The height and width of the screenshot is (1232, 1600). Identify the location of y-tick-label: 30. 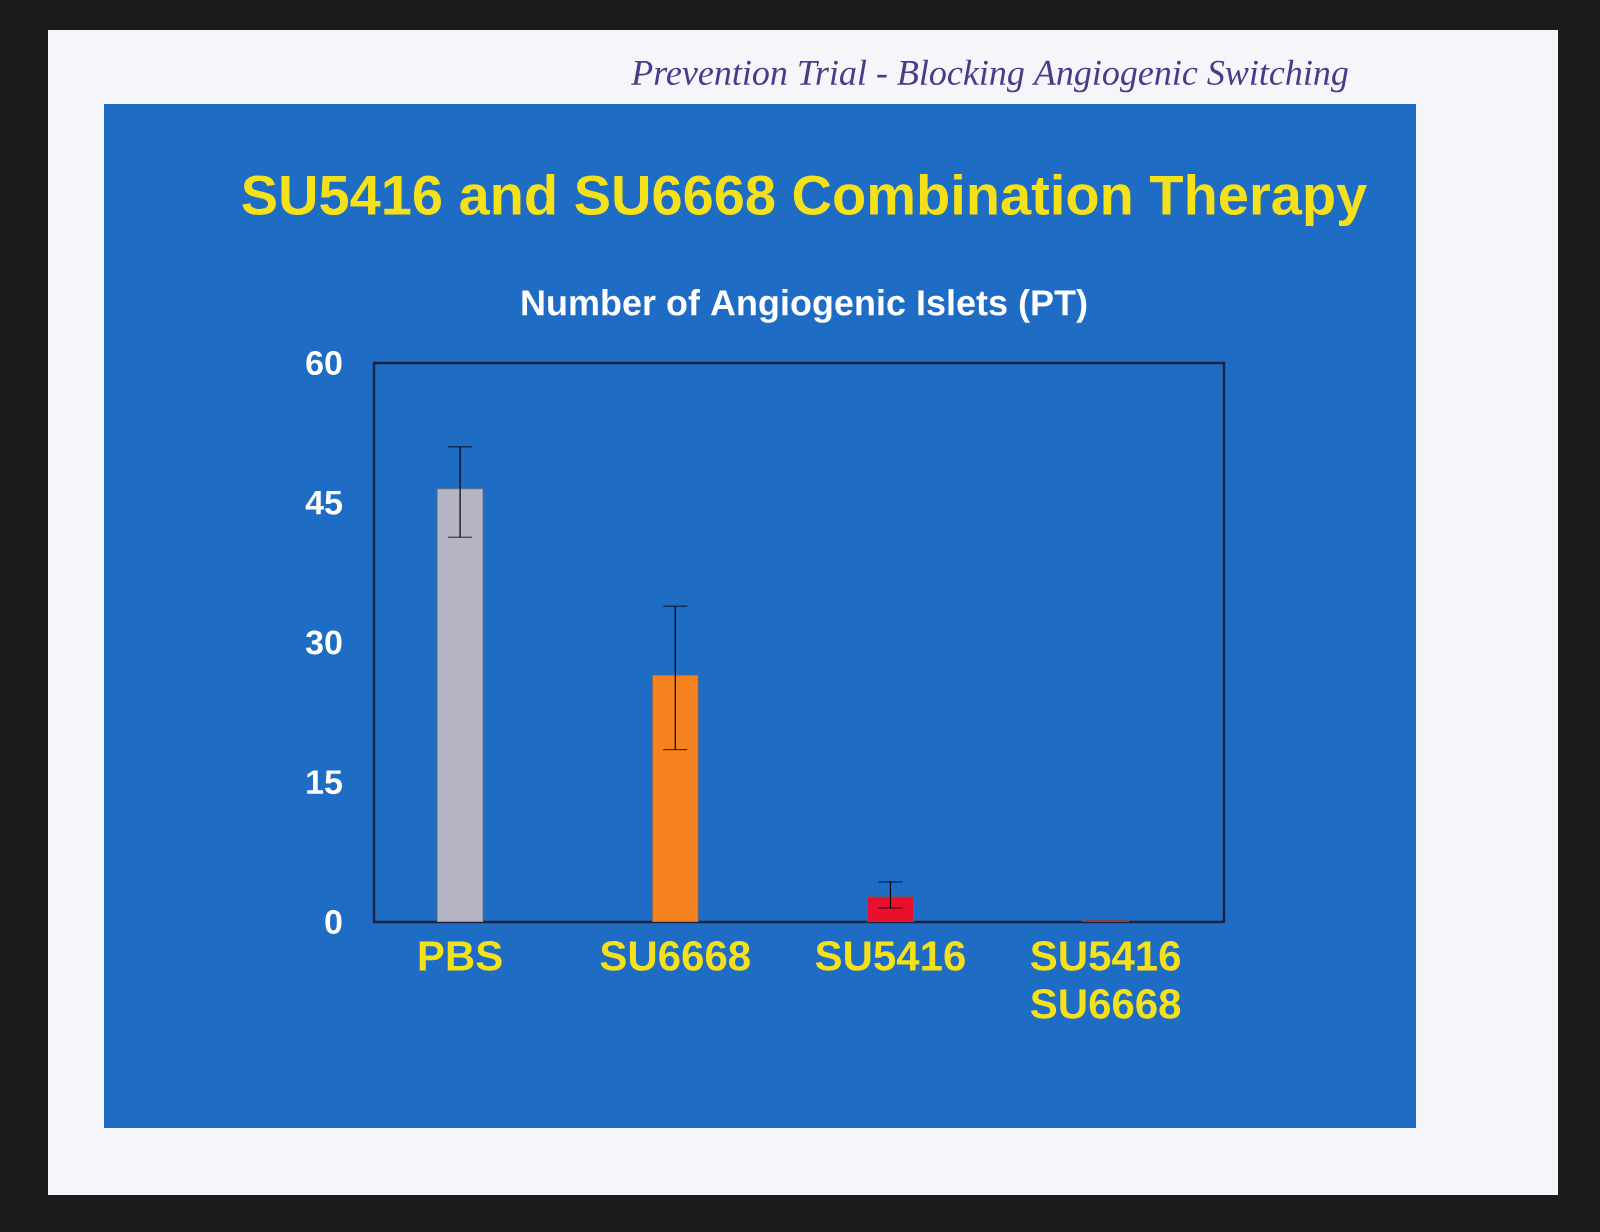
(323, 642).